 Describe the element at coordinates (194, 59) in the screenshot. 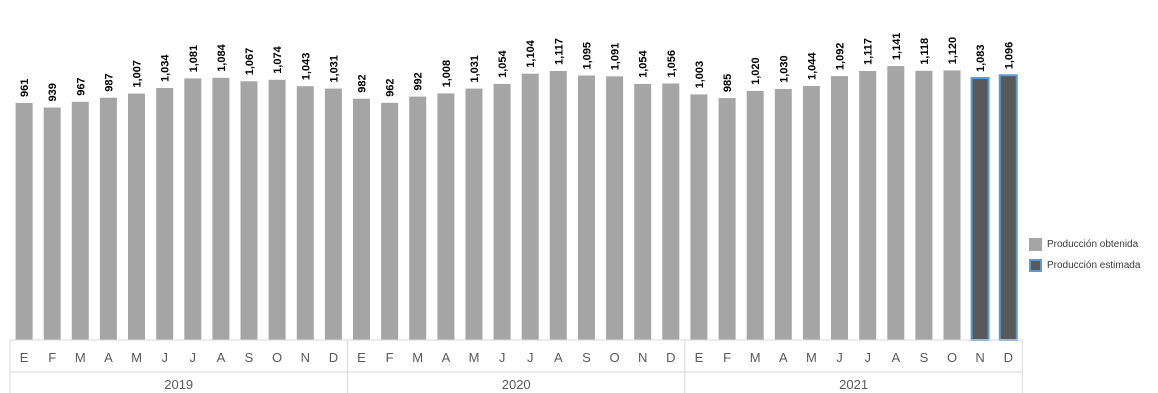

I see `data-label: 1,081` at that location.